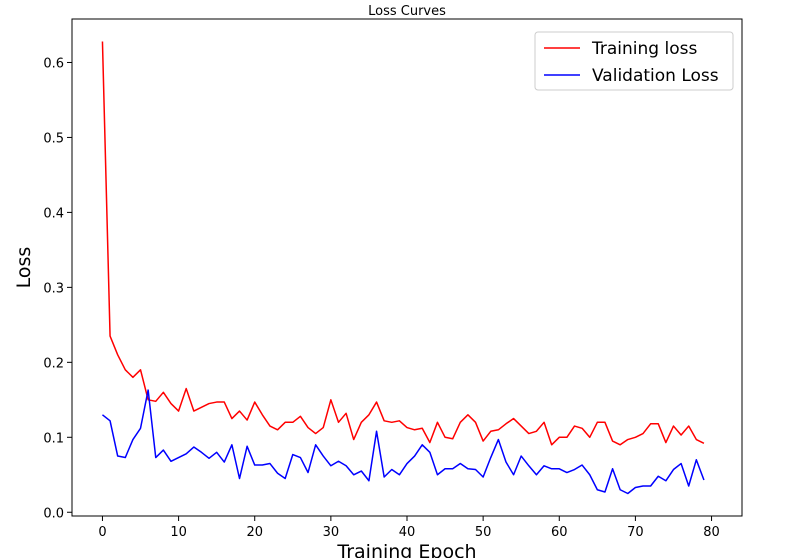 This screenshot has width=805, height=558. What do you see at coordinates (53, 513) in the screenshot?
I see `y-tick-label: 0.0` at bounding box center [53, 513].